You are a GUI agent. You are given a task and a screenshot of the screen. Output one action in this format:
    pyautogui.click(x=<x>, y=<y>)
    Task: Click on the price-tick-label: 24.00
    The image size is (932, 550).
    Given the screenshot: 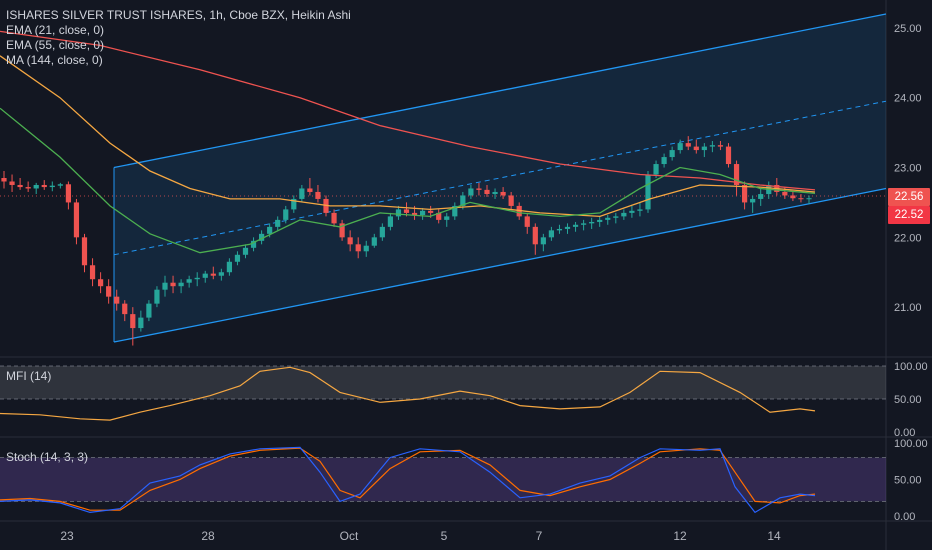 What is the action you would take?
    pyautogui.click(x=908, y=99)
    